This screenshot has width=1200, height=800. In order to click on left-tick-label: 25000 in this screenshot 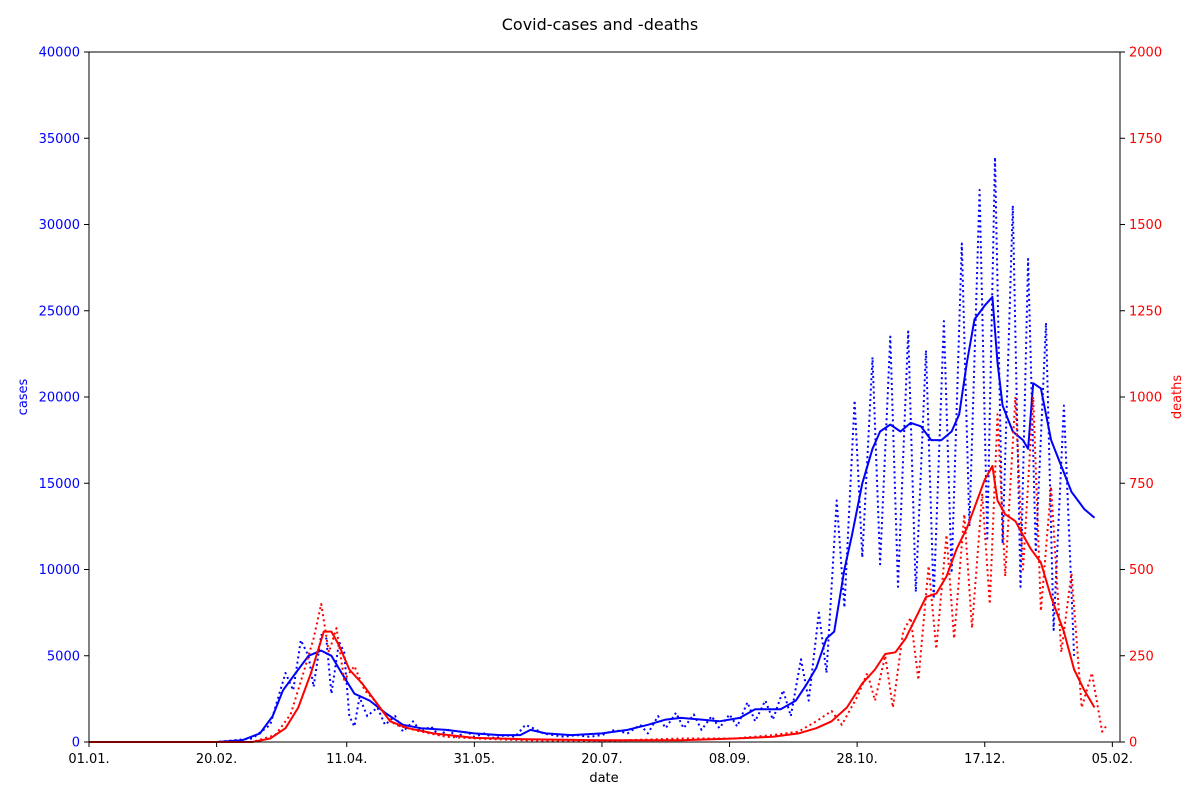, I will do `click(59, 311)`.